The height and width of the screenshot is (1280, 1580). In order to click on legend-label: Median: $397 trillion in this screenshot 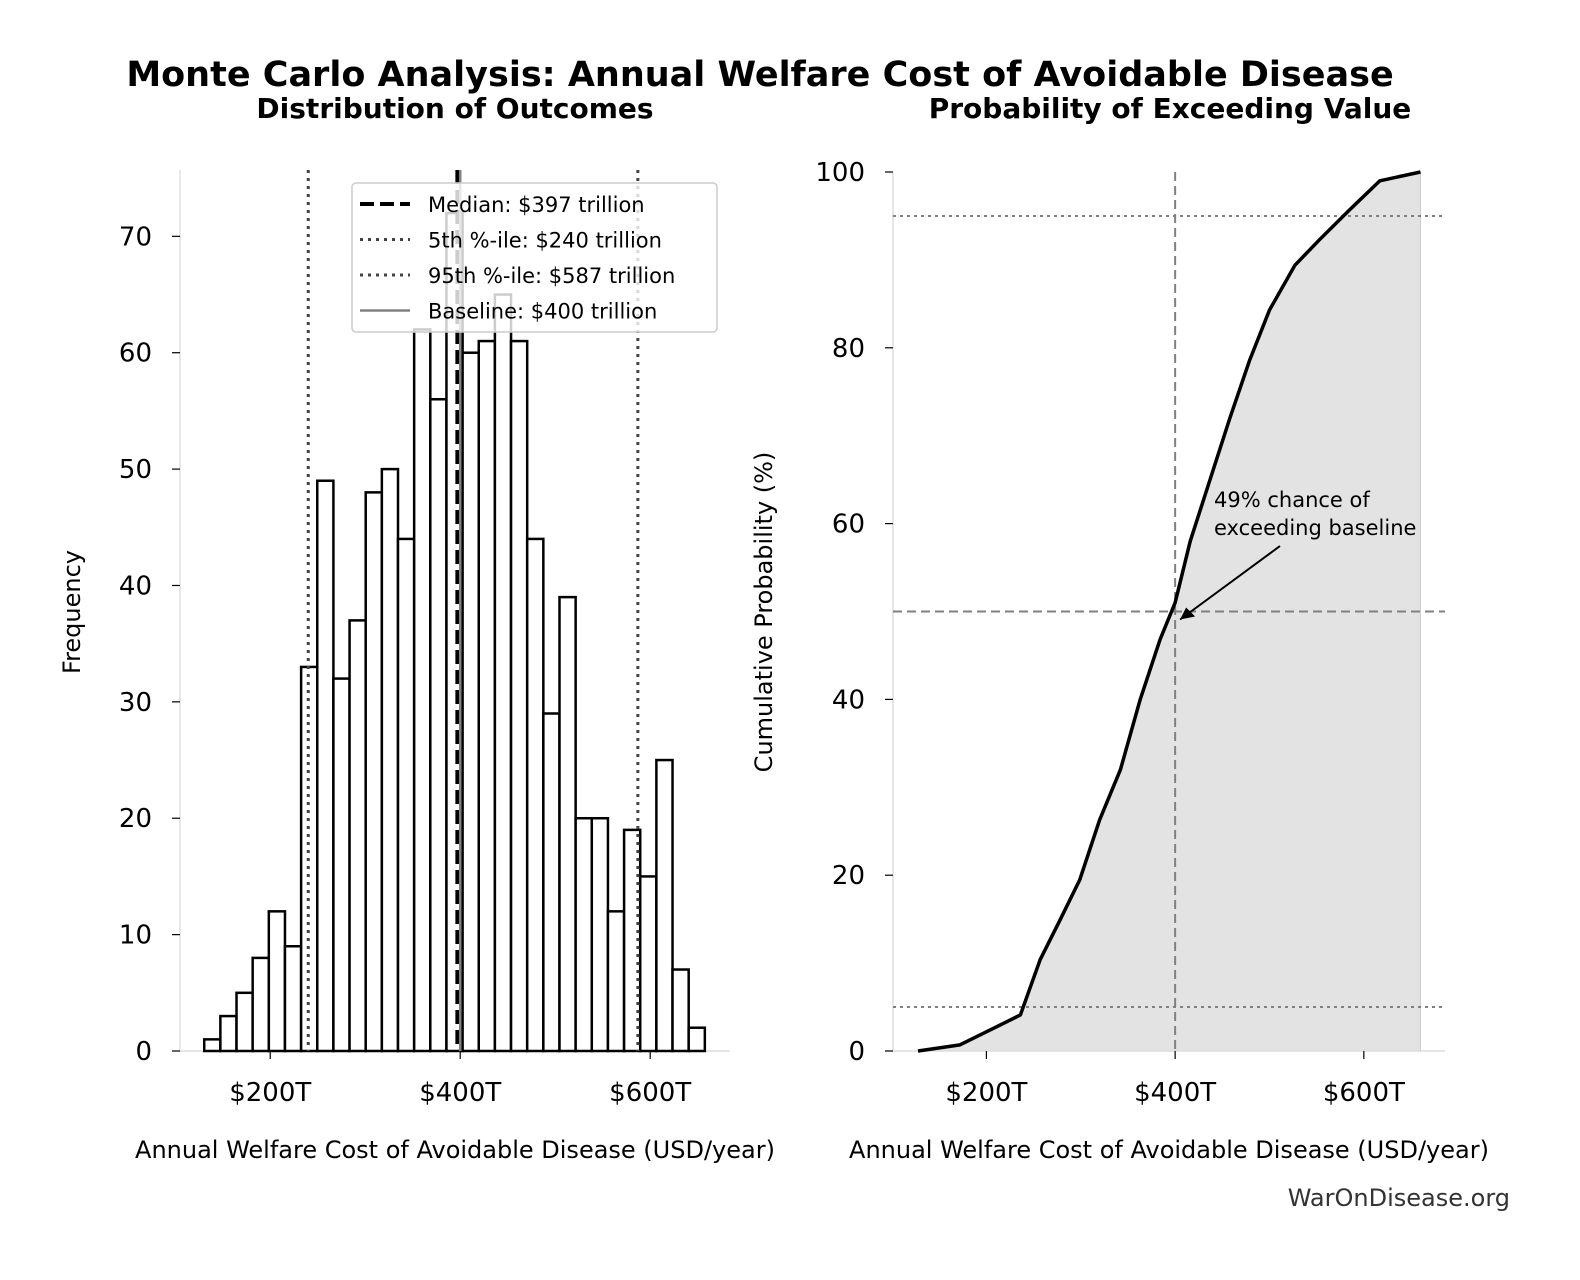, I will do `click(536, 205)`.